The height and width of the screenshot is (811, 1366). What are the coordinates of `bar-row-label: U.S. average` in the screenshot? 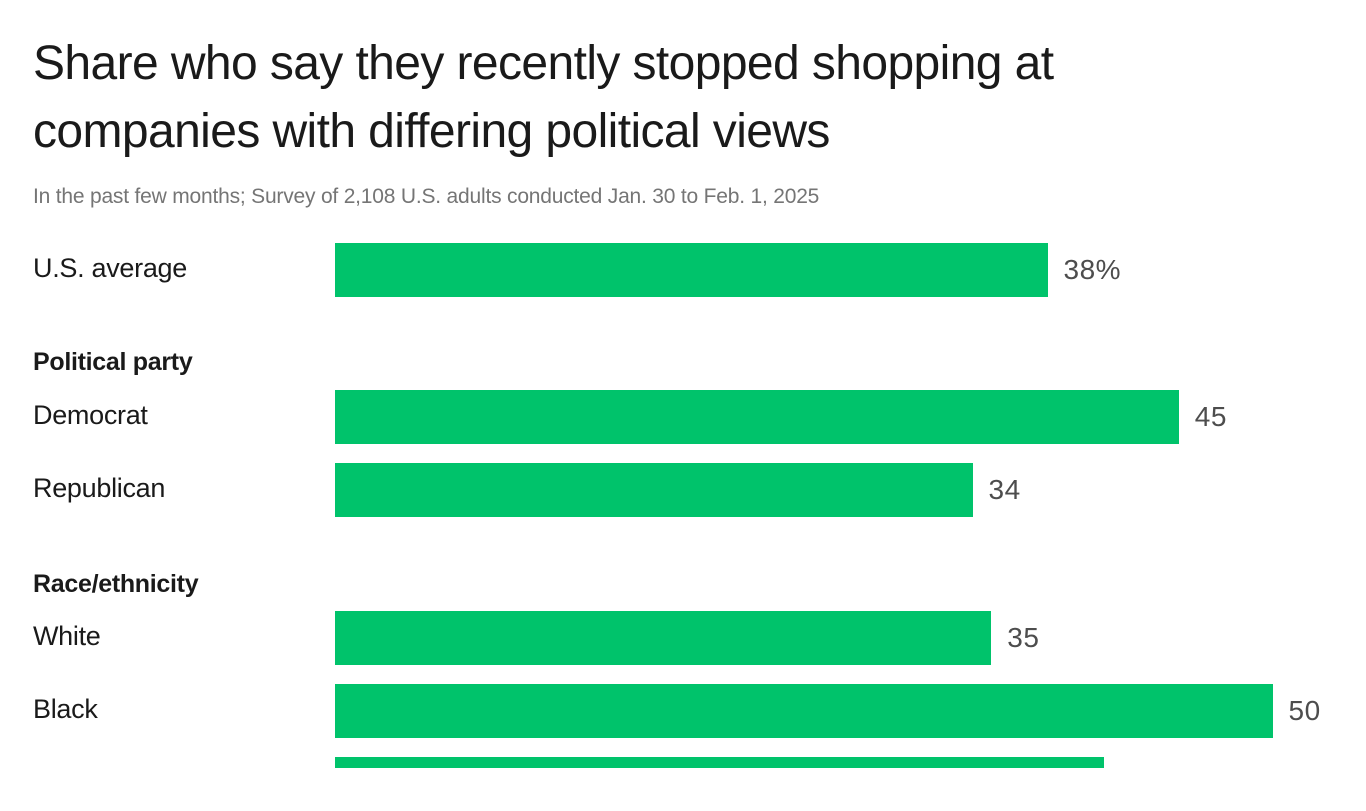 It's located at (110, 268).